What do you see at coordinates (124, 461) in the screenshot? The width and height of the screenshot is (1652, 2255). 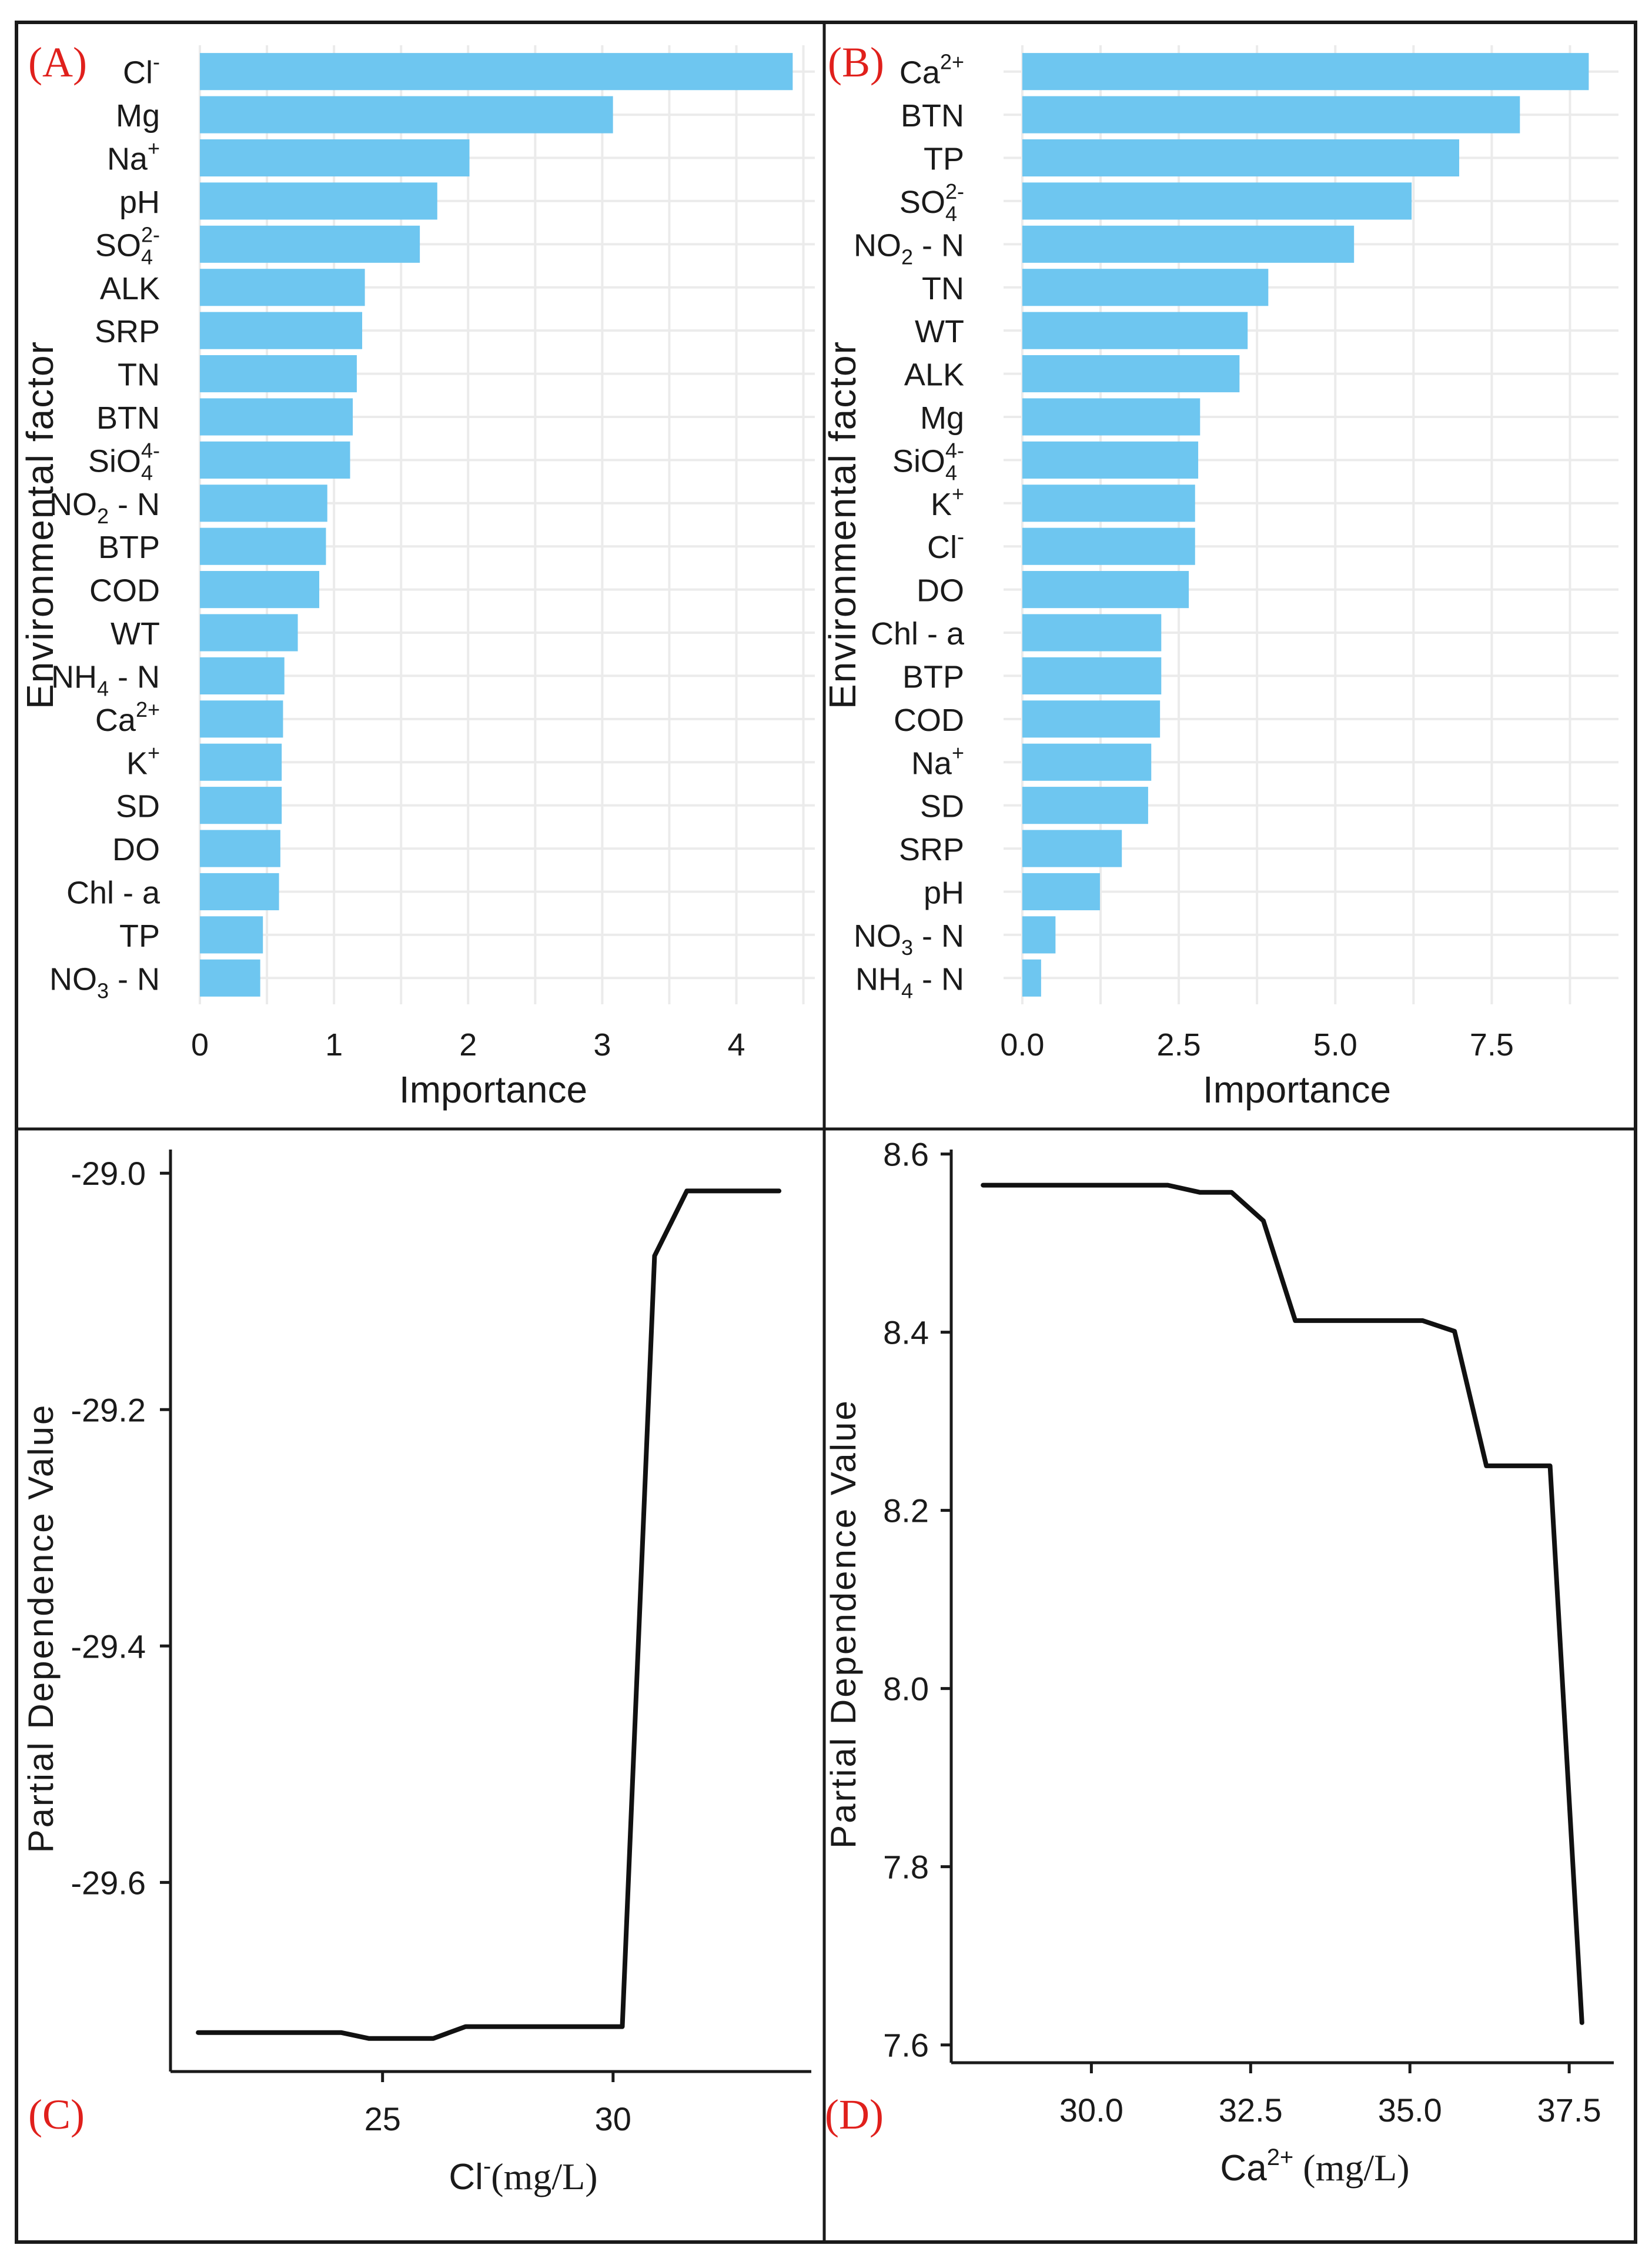 I see `factor-label-a-9: SiO44-` at bounding box center [124, 461].